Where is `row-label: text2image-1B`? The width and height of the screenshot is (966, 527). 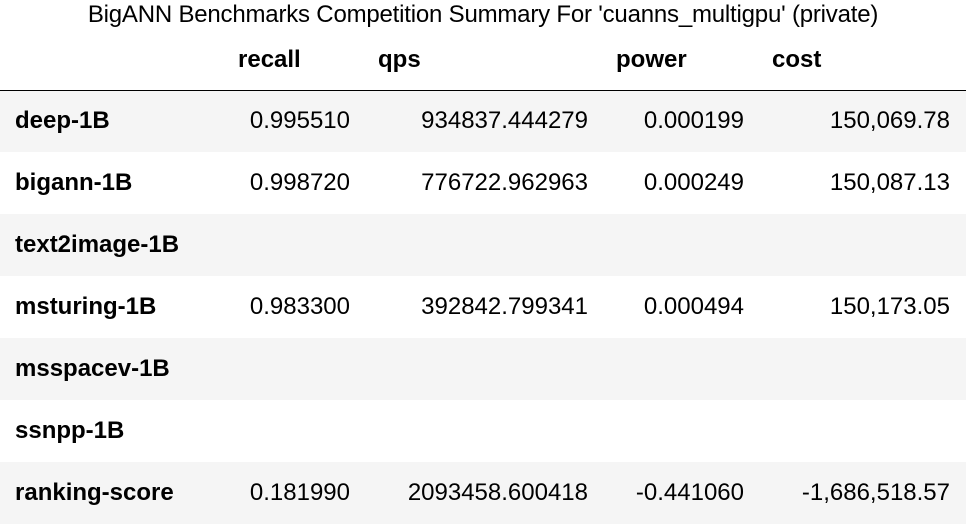
row-label: text2image-1B is located at coordinates (97, 244).